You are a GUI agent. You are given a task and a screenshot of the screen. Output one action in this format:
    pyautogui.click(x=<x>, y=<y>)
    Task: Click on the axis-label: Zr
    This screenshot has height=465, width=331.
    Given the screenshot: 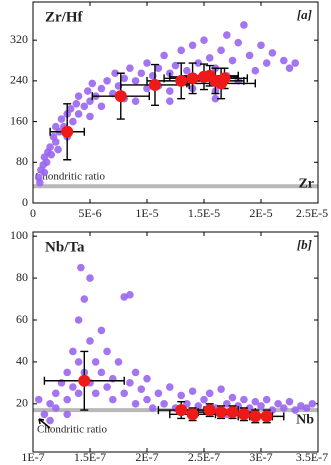 What is the action you would take?
    pyautogui.click(x=306, y=183)
    